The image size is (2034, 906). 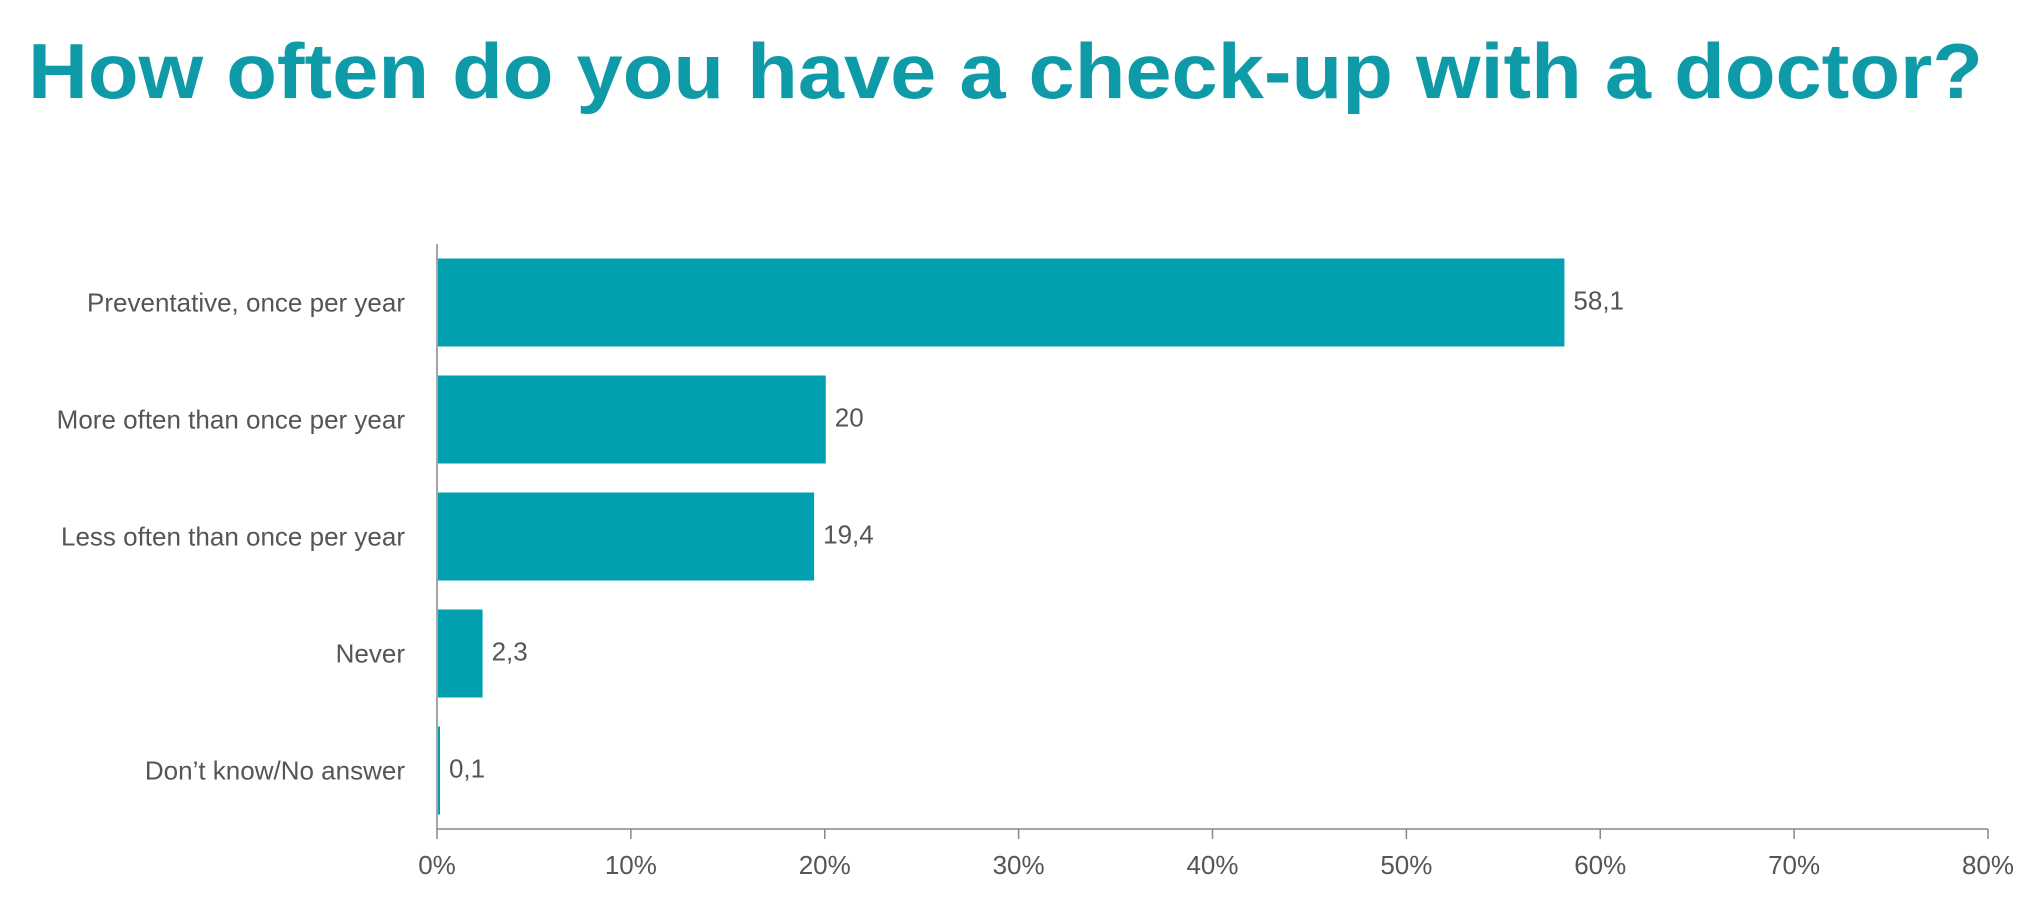 I want to click on x-tick-label: 30%, so click(x=1019, y=865).